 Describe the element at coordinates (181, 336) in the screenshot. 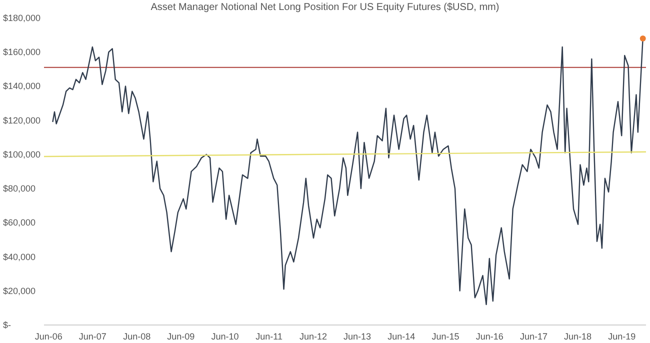

I see `x-tick-label: Jun-09` at that location.